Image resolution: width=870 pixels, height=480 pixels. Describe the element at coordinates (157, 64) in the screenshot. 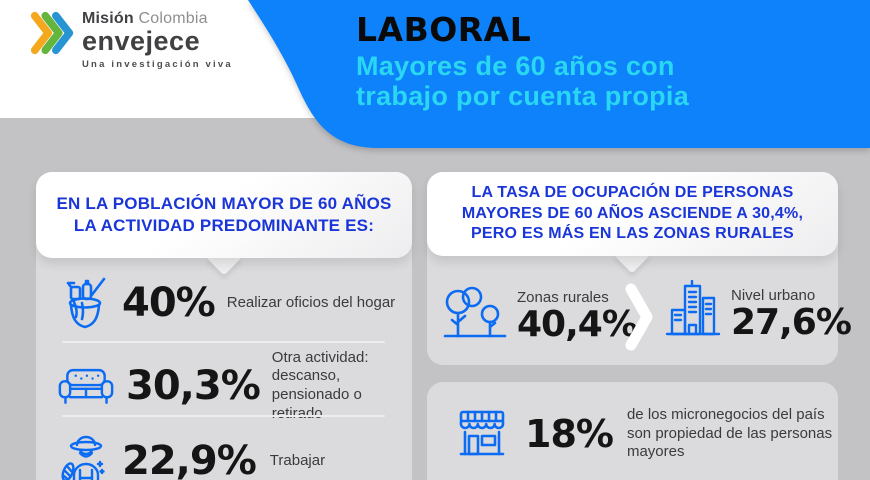

I see `logo-tagline: Una investigación viva` at that location.